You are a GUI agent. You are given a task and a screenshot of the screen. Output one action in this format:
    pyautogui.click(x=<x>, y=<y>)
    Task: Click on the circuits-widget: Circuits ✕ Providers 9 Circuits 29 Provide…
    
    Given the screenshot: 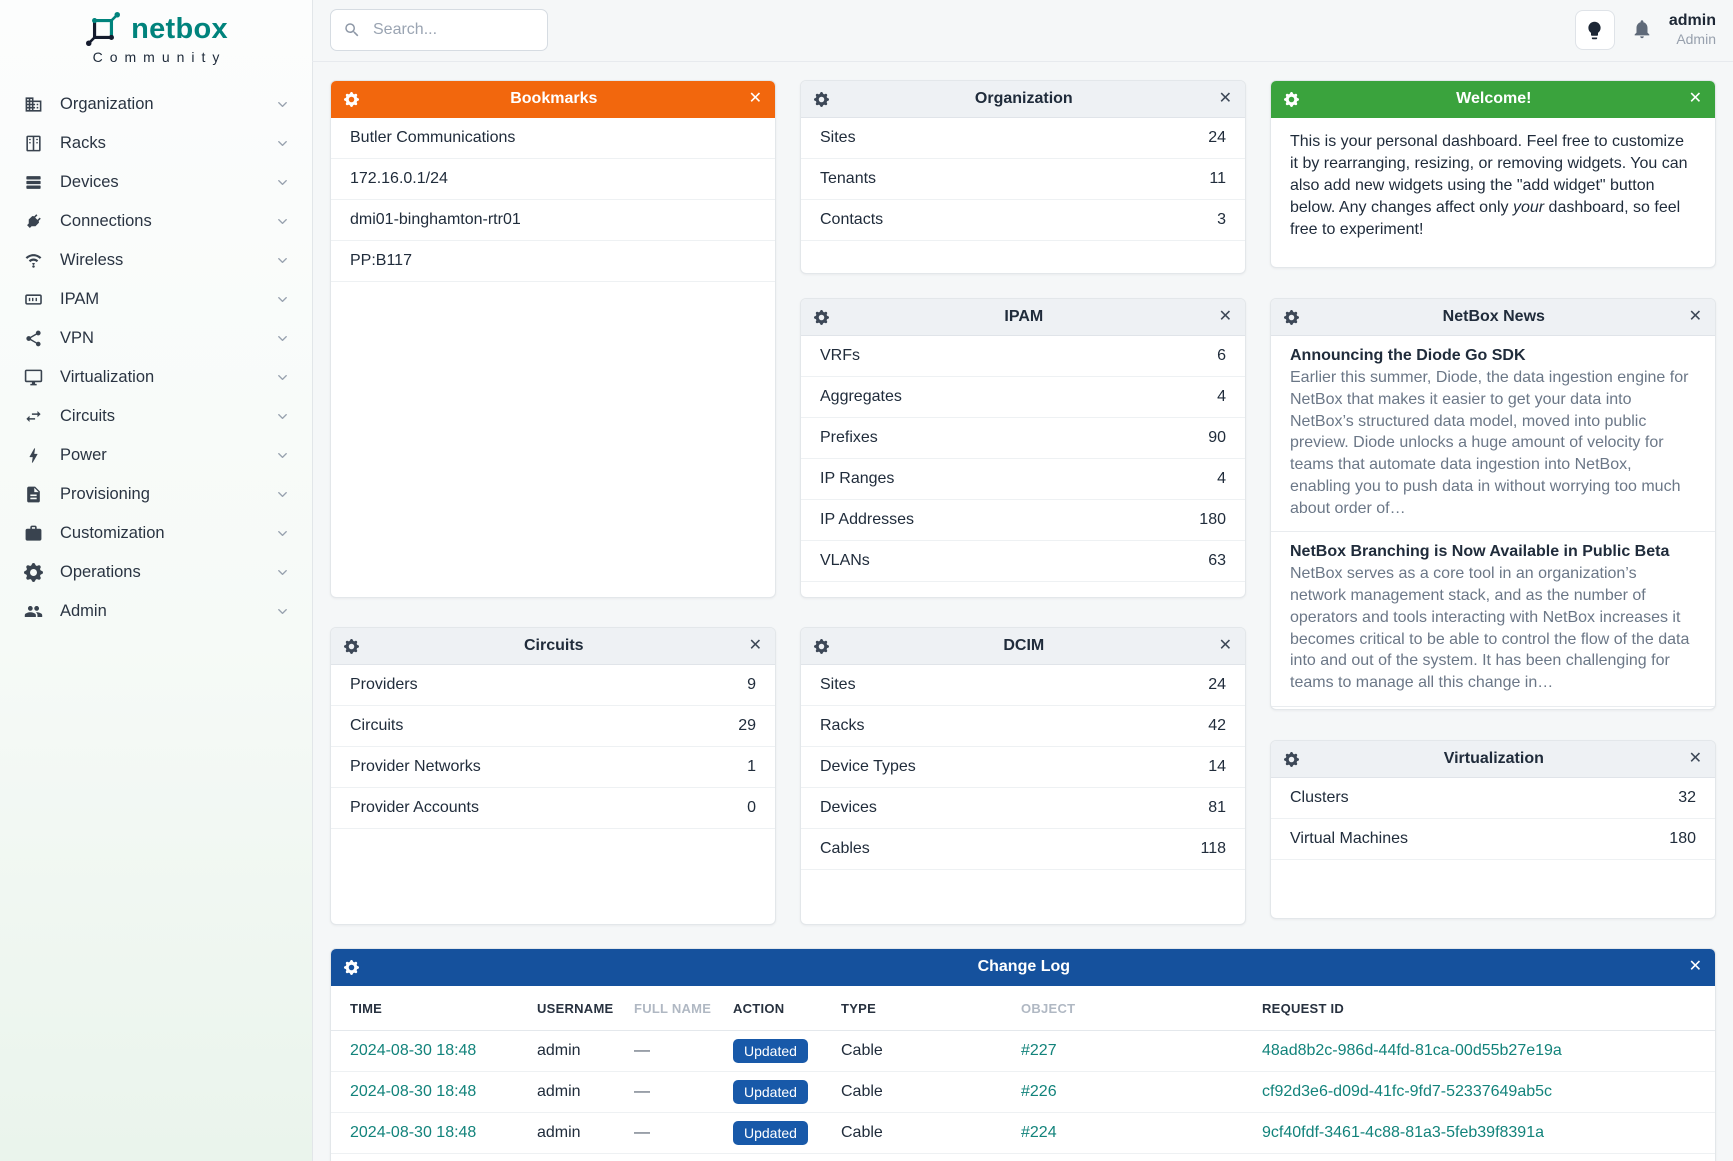 What is the action you would take?
    pyautogui.click(x=553, y=776)
    